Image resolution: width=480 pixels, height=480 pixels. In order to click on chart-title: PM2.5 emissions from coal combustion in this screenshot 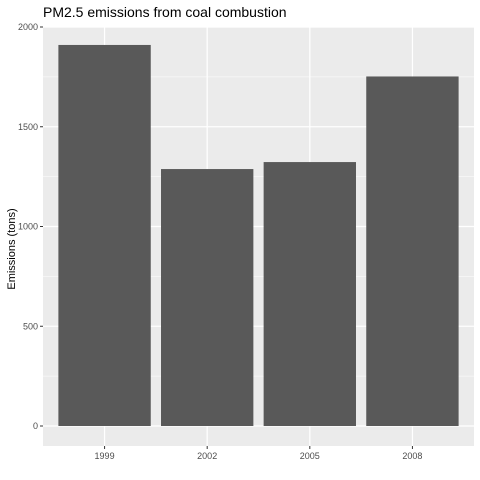, I will do `click(165, 12)`.